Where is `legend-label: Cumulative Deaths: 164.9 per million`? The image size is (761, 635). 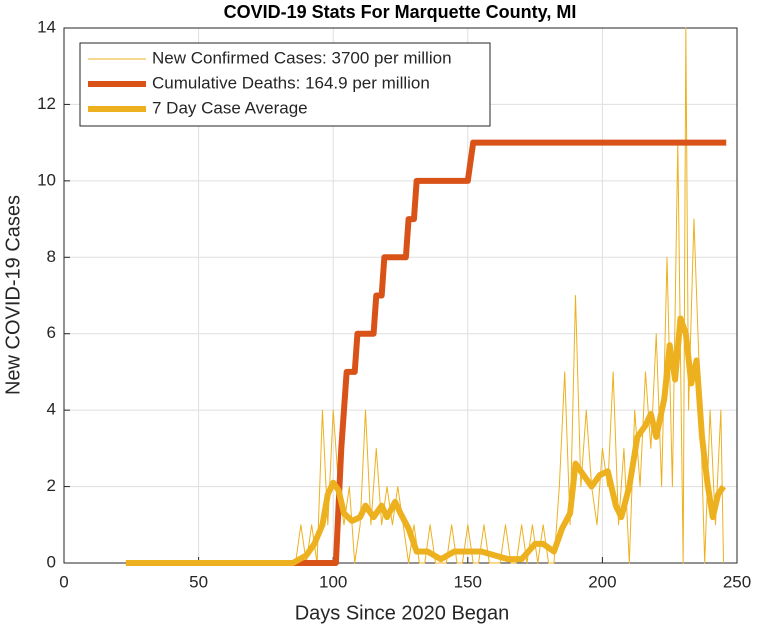 legend-label: Cumulative Deaths: 164.9 per million is located at coordinates (291, 82).